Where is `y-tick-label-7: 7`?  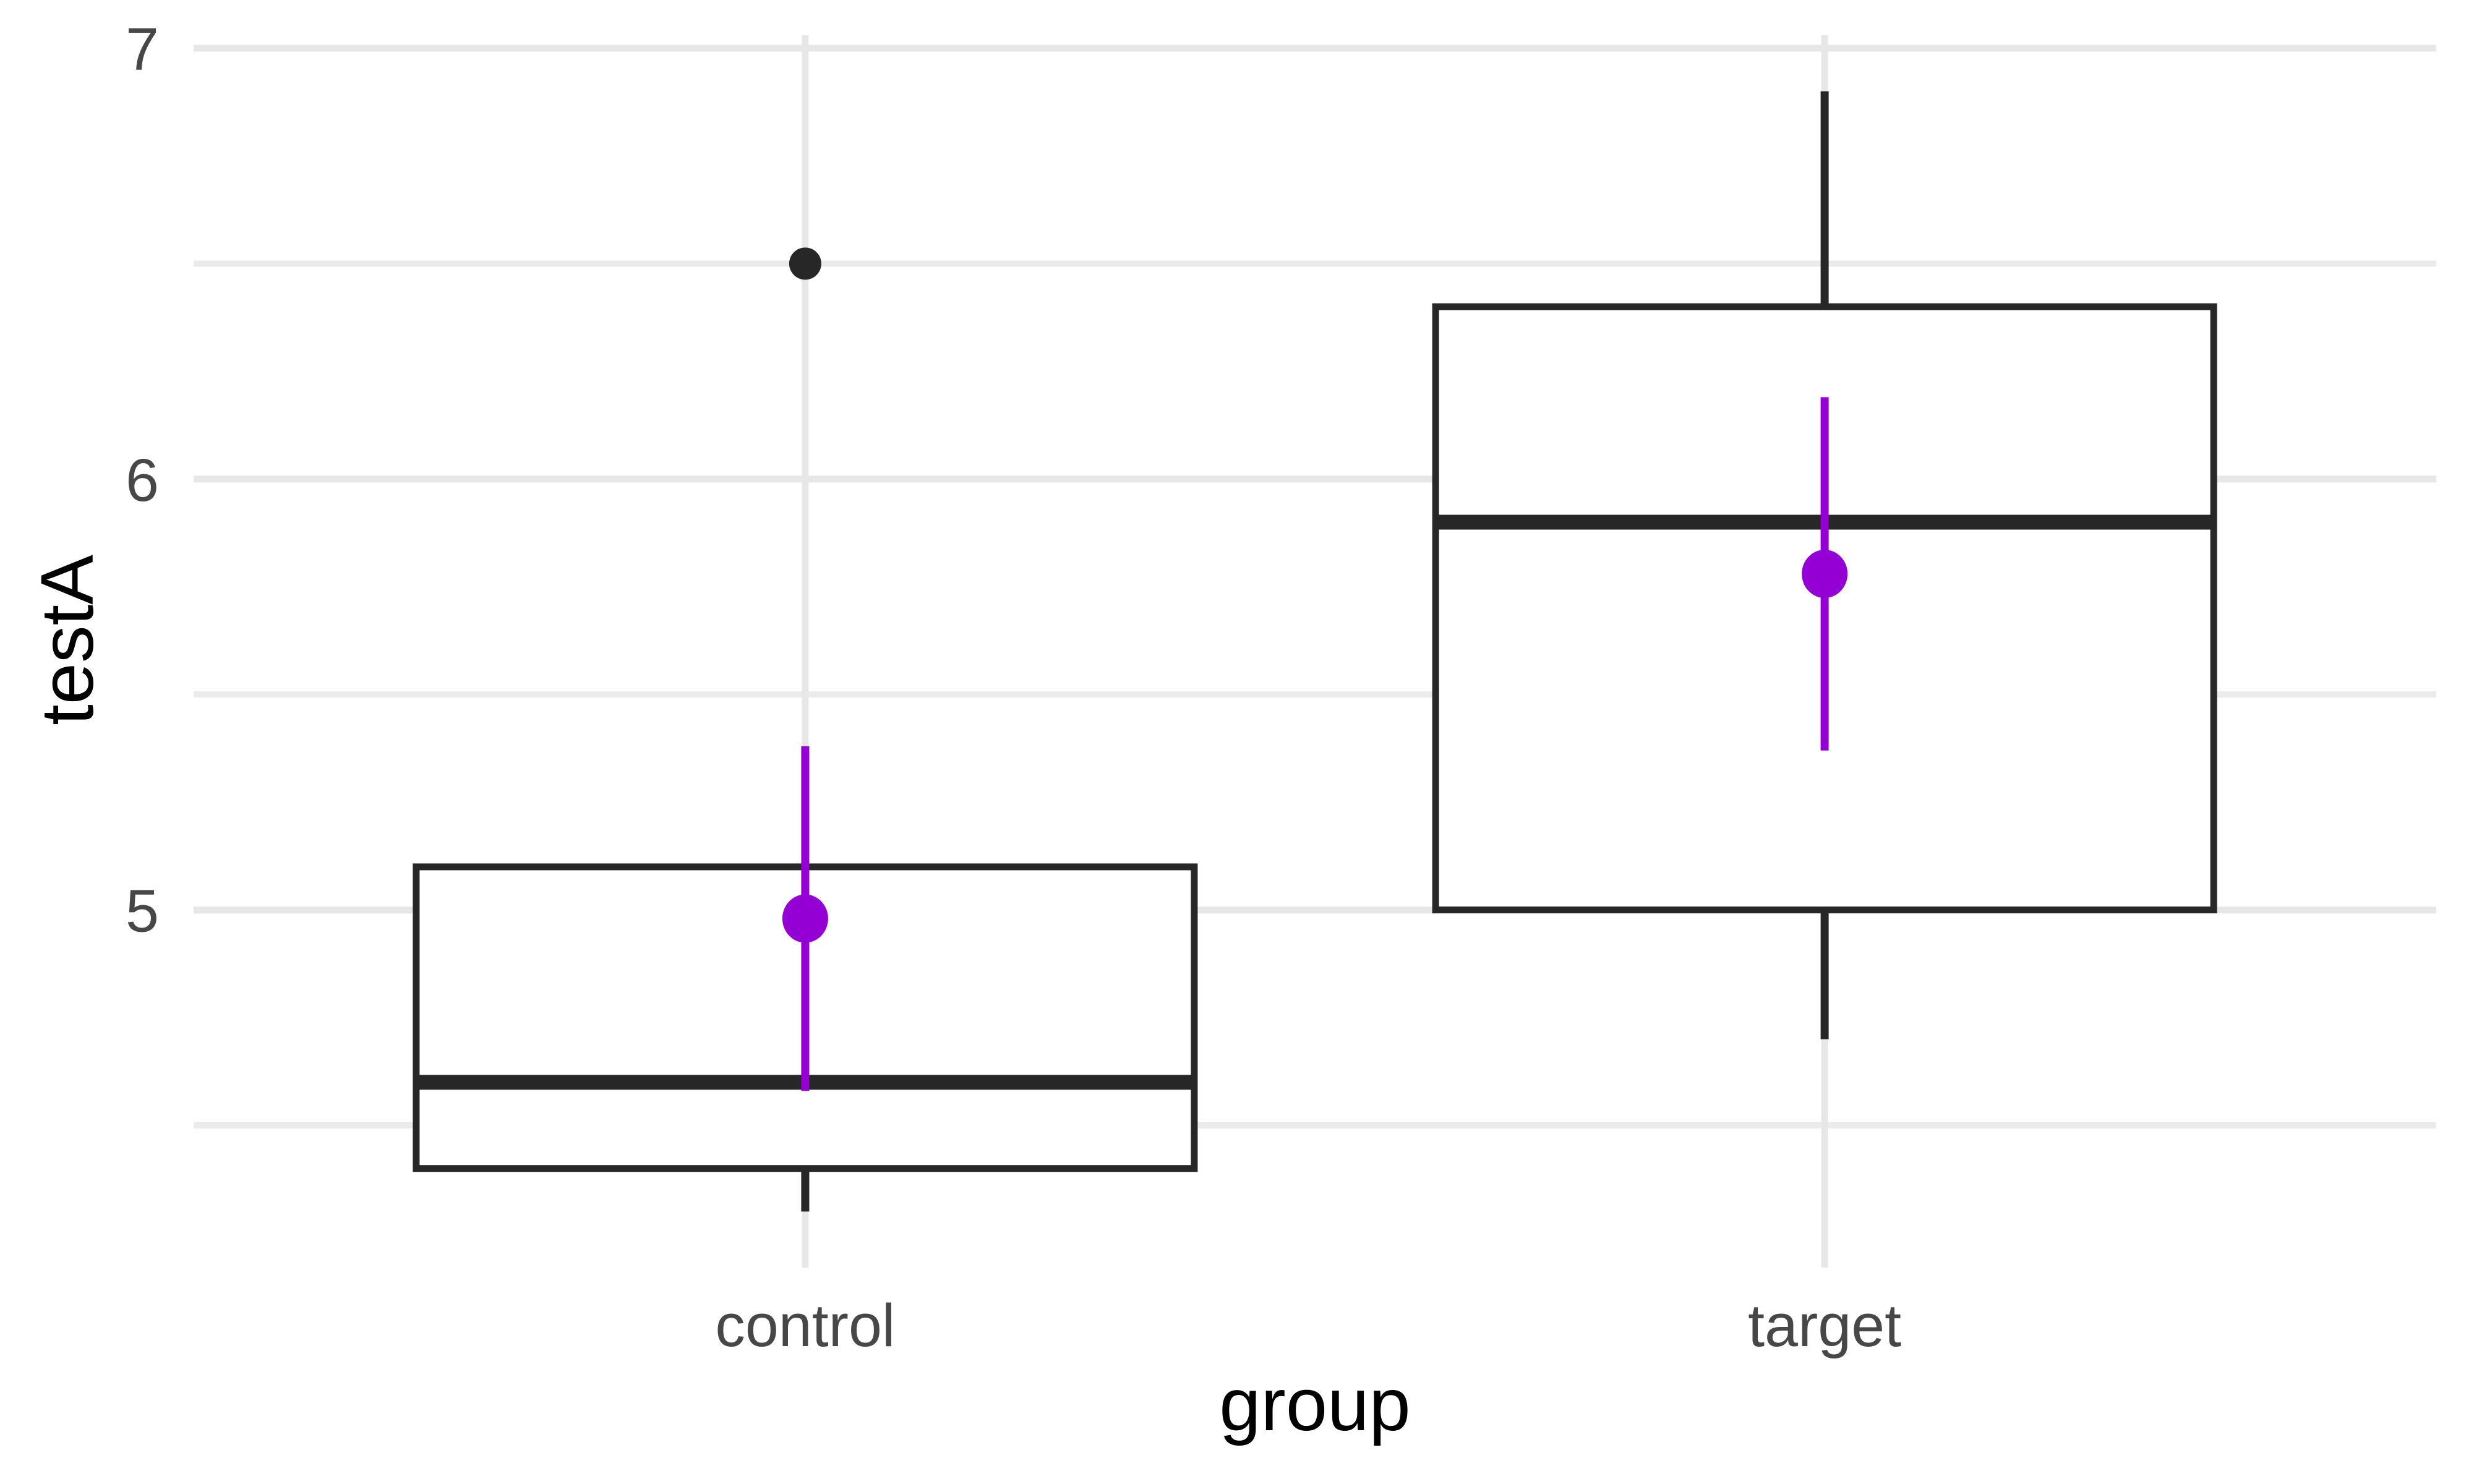 y-tick-label-7: 7 is located at coordinates (142, 49).